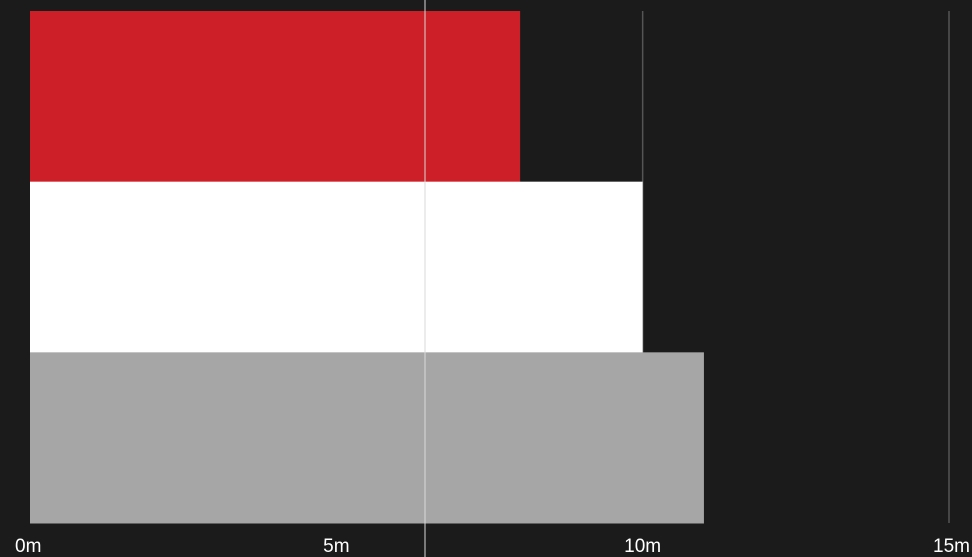 The width and height of the screenshot is (972, 557). I want to click on x-tick-label: 0m, so click(28, 546).